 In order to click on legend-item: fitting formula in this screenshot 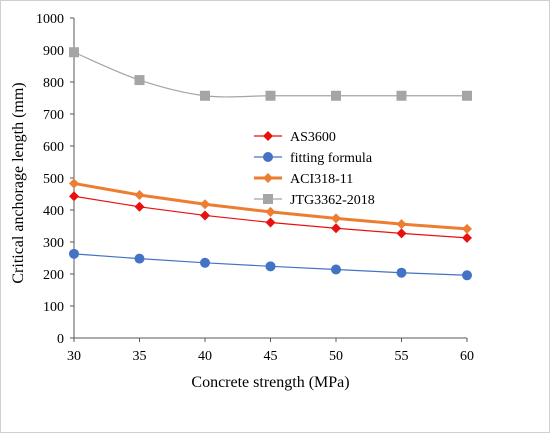, I will do `click(313, 158)`.